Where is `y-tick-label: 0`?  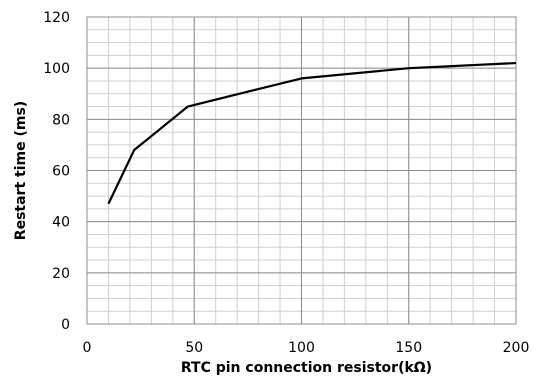
y-tick-label: 0 is located at coordinates (65, 325).